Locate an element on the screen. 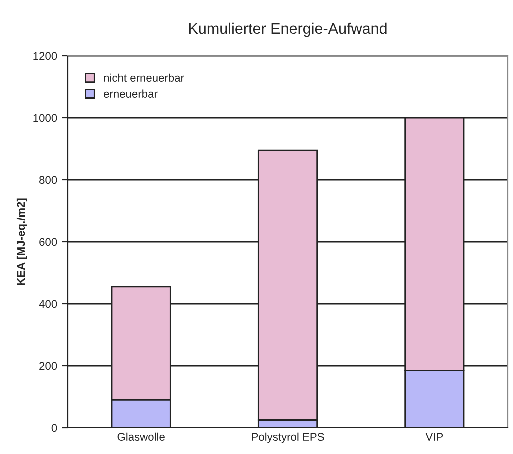 The width and height of the screenshot is (513, 454). y-tick-label: 600 is located at coordinates (49, 242).